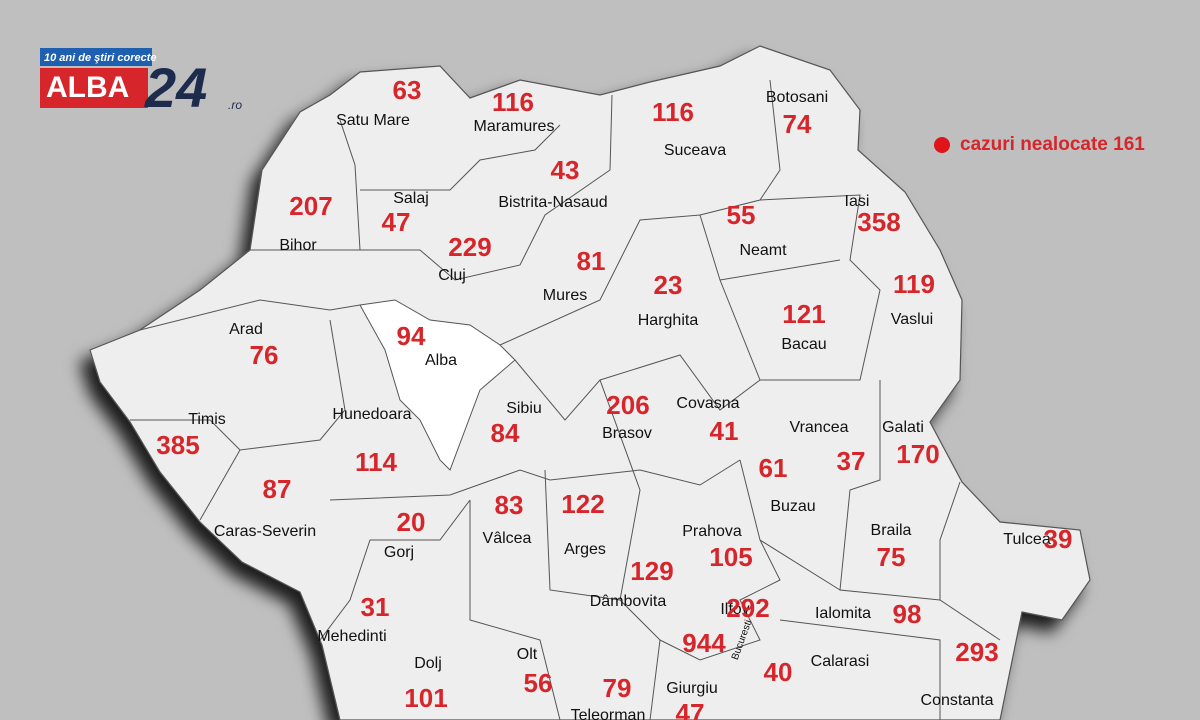 The image size is (1200, 720). Describe the element at coordinates (351, 636) in the screenshot. I see `county-name: Mehedinti` at that location.